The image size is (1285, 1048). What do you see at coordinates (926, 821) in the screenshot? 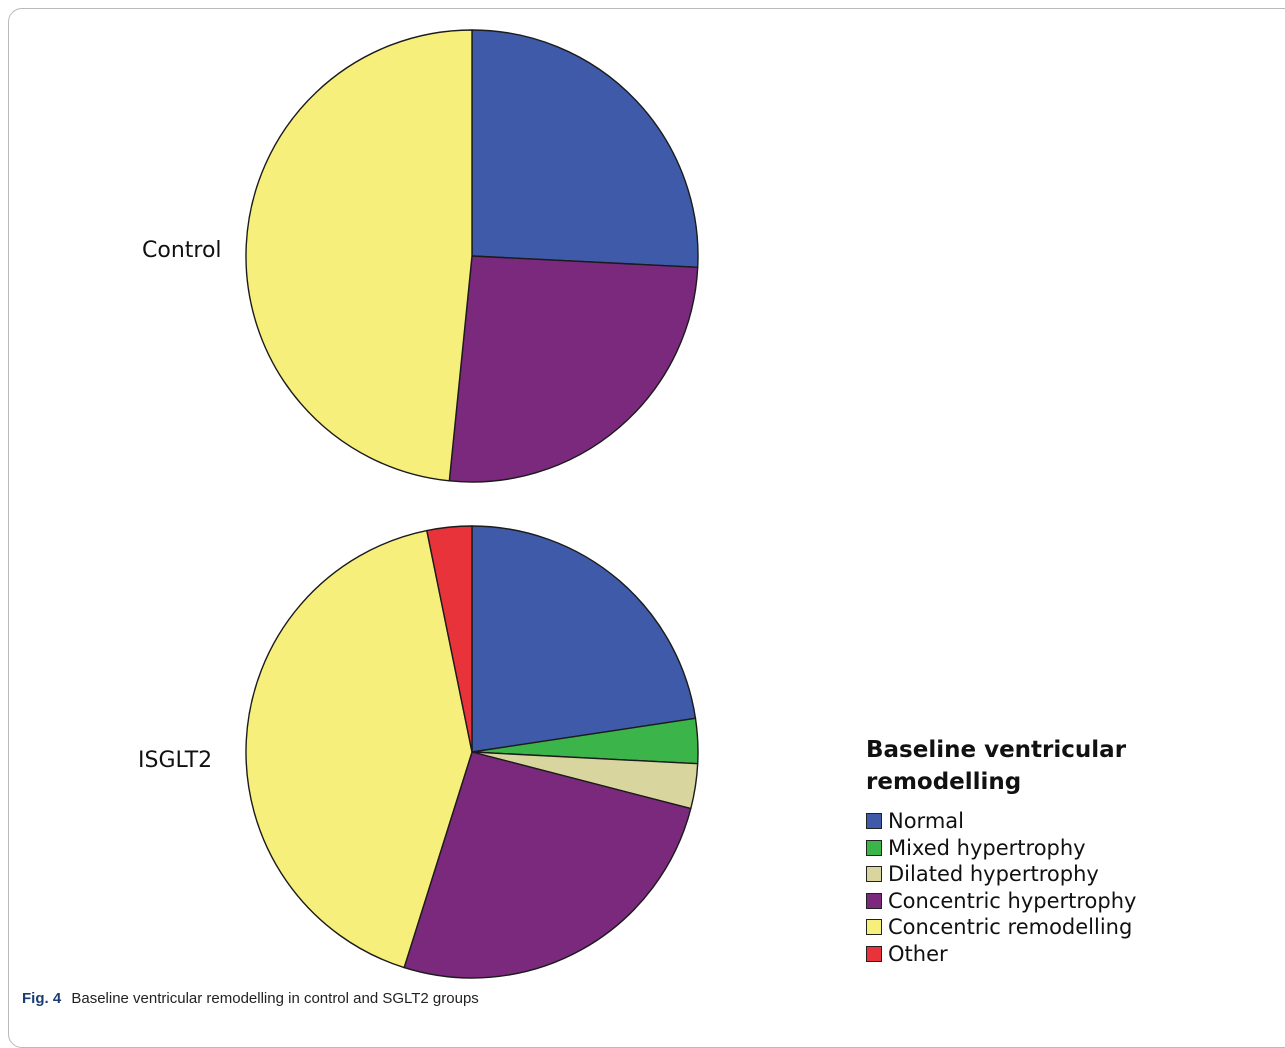
I see `legend-label: Normal` at bounding box center [926, 821].